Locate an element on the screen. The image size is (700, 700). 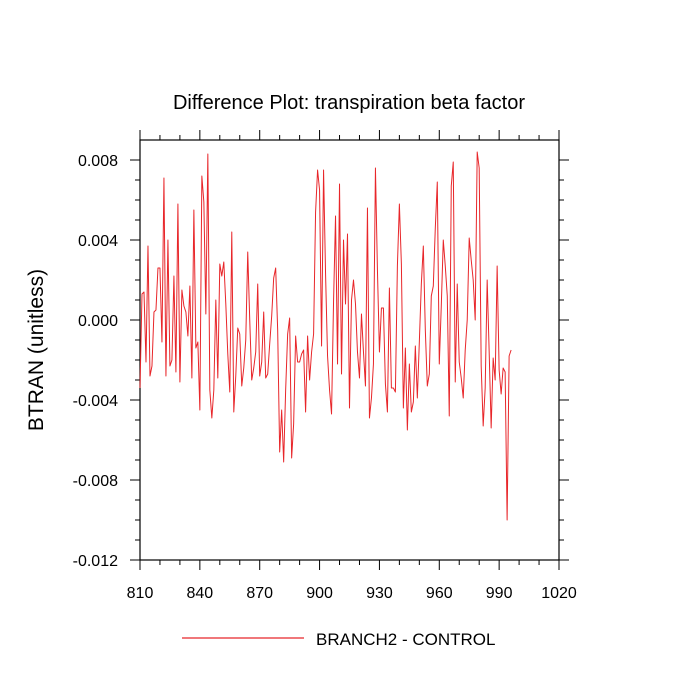
x-tick-label: 900 is located at coordinates (319, 593).